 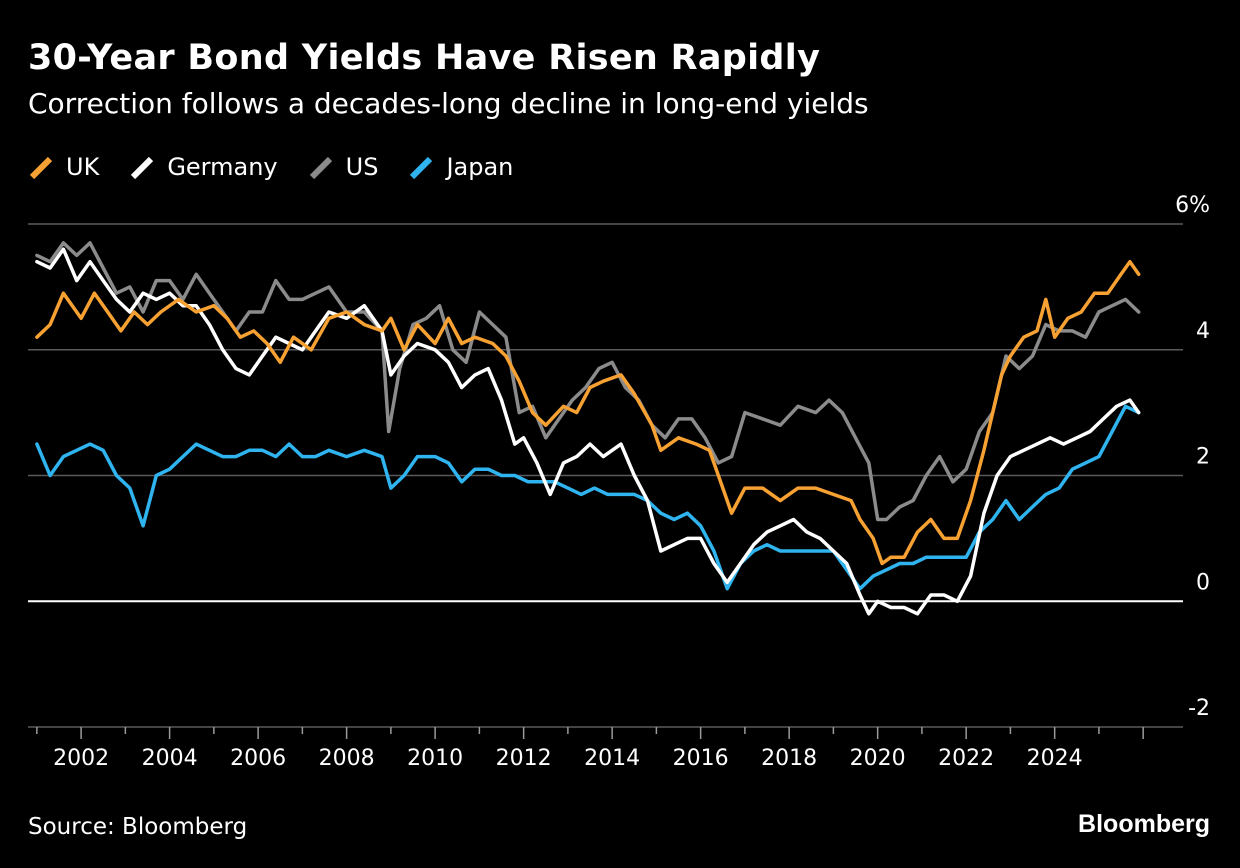 I want to click on legend-label-us: US, so click(x=362, y=167).